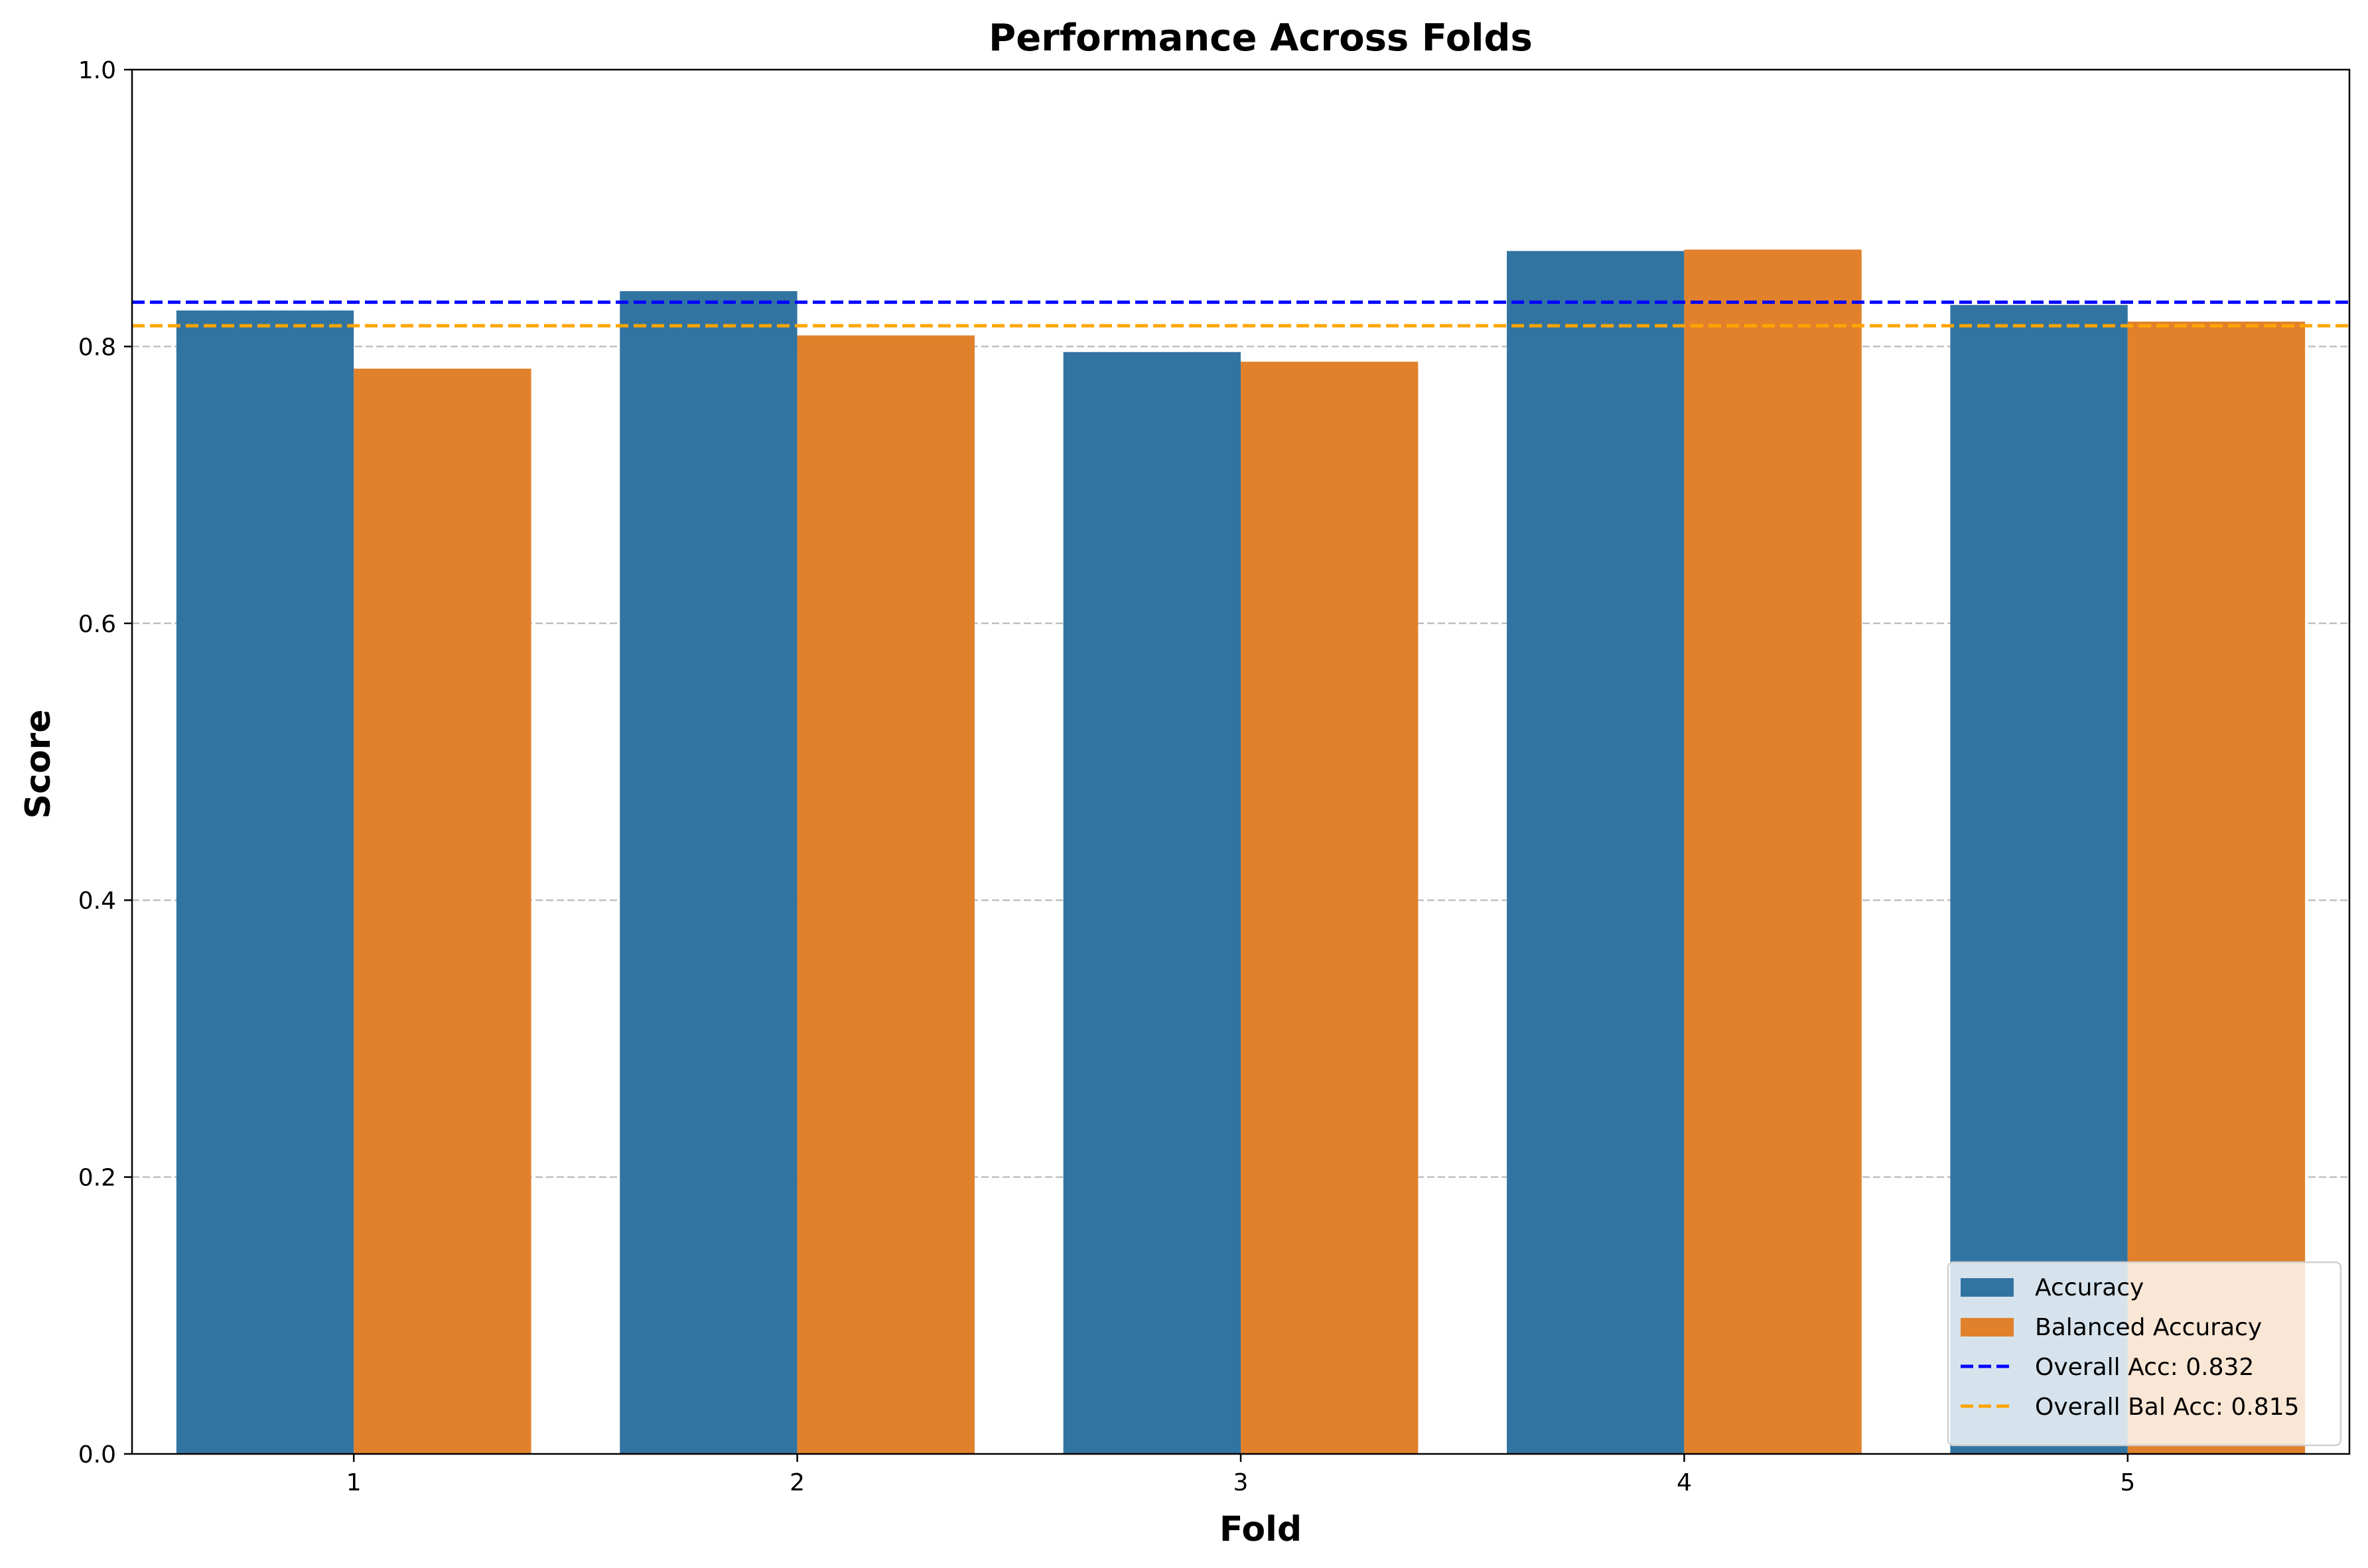 This screenshot has height=1568, width=2368. I want to click on legend-box, so click(2144, 1354).